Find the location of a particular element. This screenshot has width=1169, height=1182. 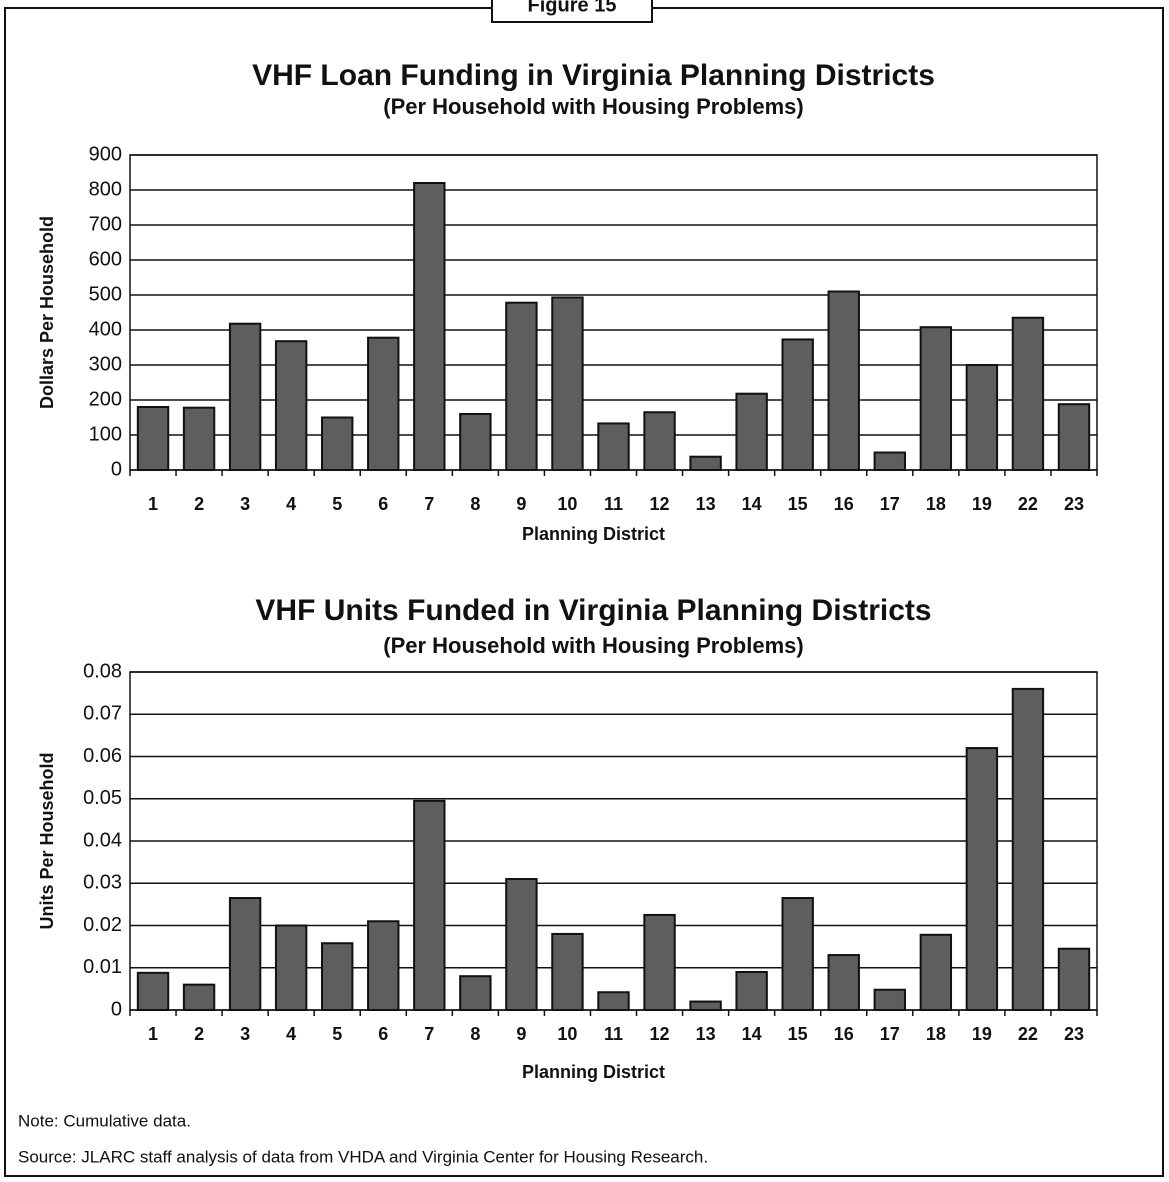

x-tick-label: 22 is located at coordinates (1028, 1034).